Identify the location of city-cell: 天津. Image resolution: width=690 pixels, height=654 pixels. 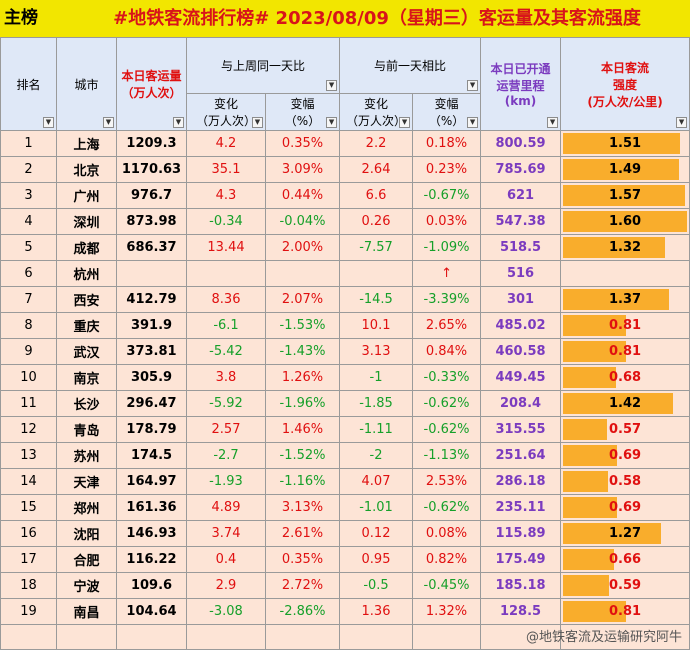
(86, 481).